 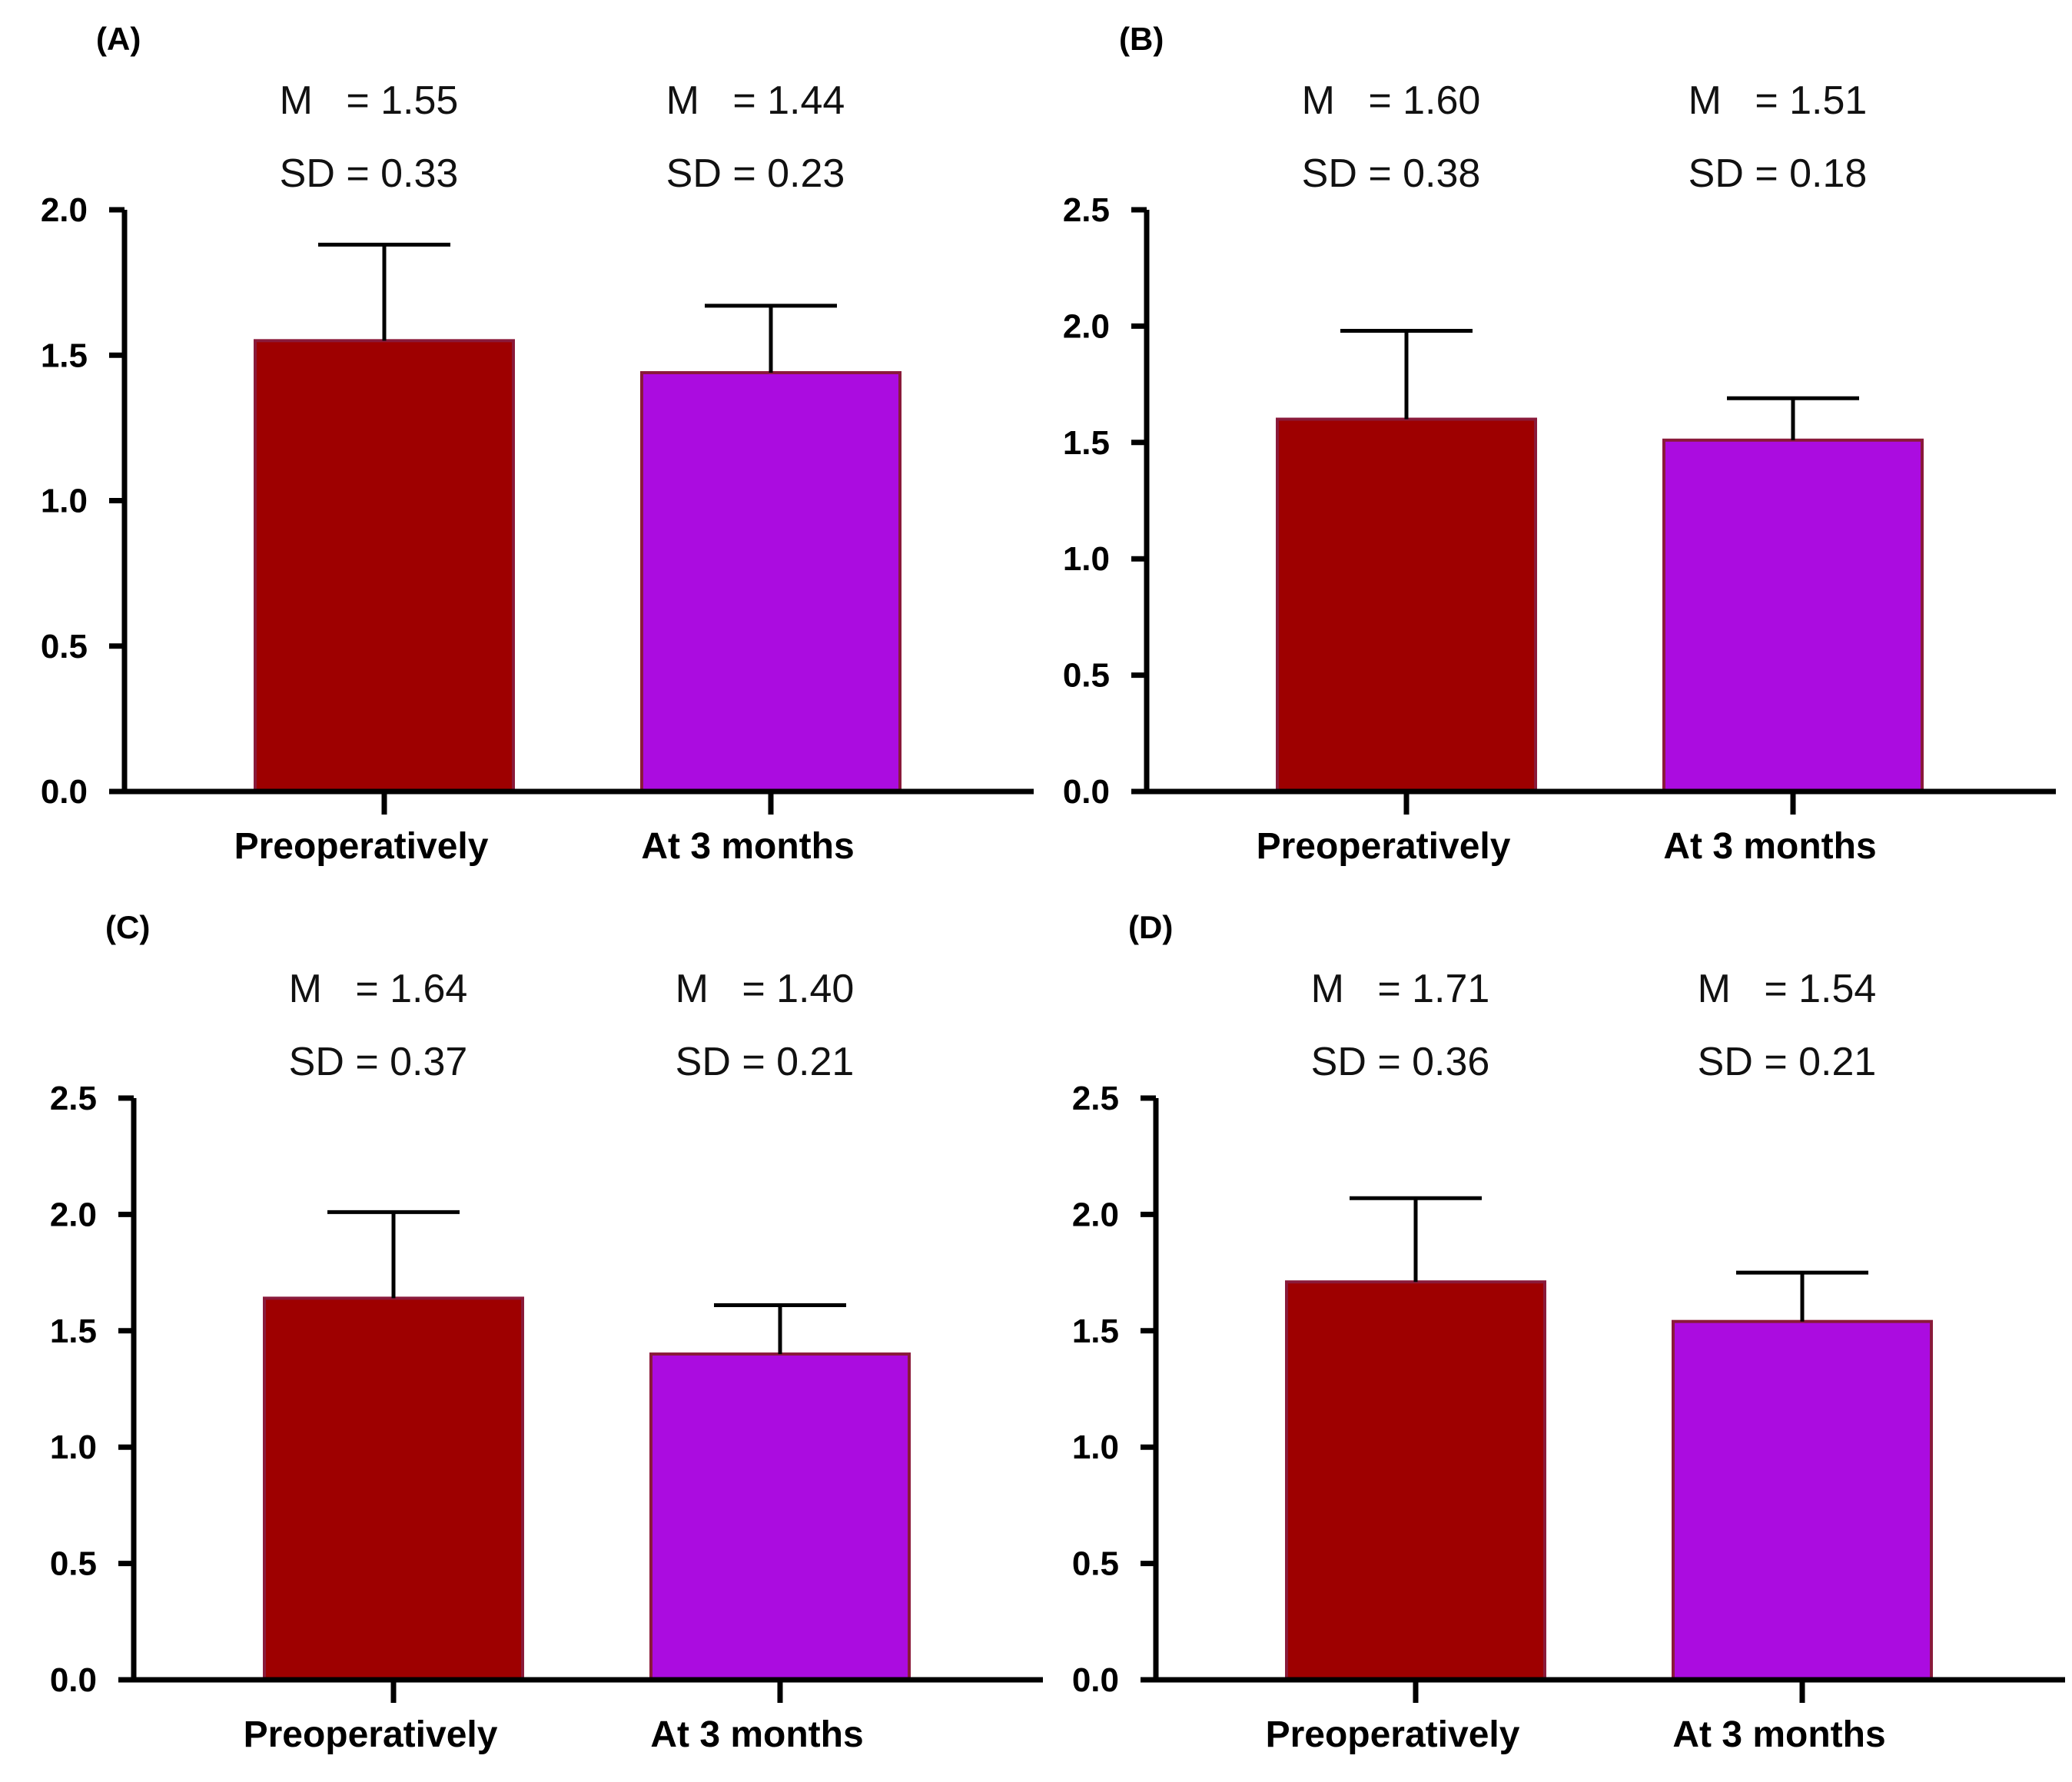 I want to click on panel-label: (B), so click(x=1141, y=39).